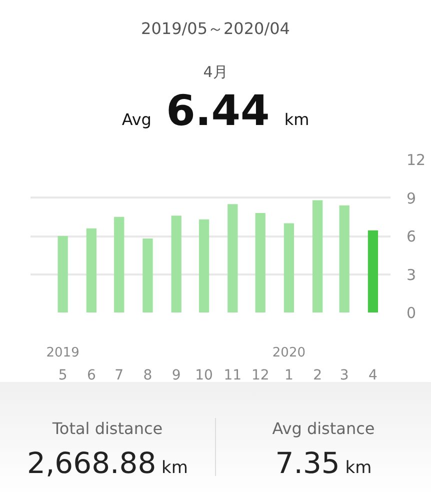  Describe the element at coordinates (323, 463) in the screenshot. I see `text: 7.35 km` at that location.